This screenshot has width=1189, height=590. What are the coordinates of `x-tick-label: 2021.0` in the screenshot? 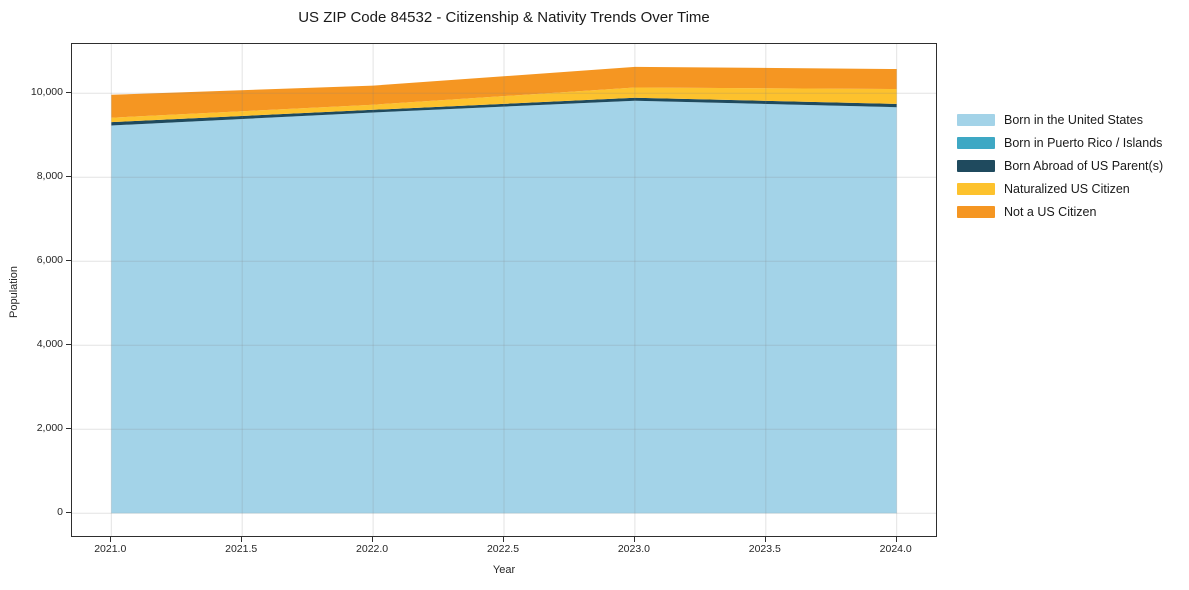 It's located at (110, 549).